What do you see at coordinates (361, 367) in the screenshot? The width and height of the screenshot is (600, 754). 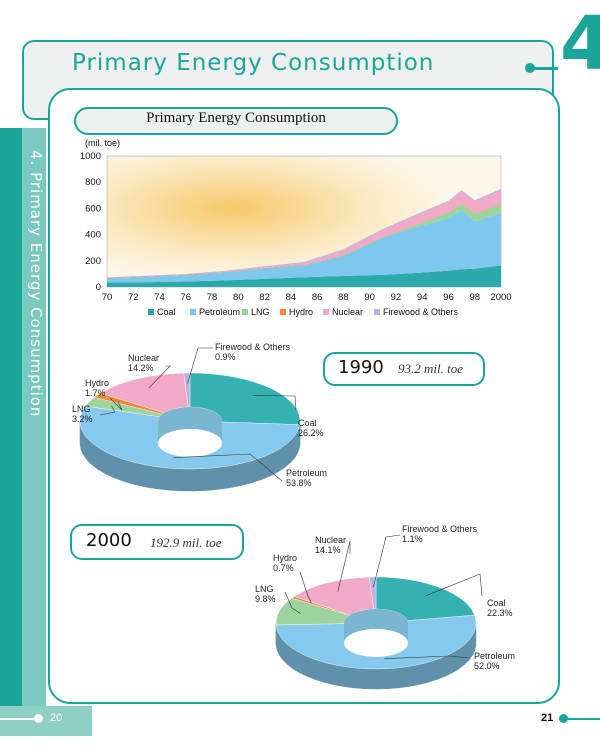 I see `year-1990-label: 1990` at bounding box center [361, 367].